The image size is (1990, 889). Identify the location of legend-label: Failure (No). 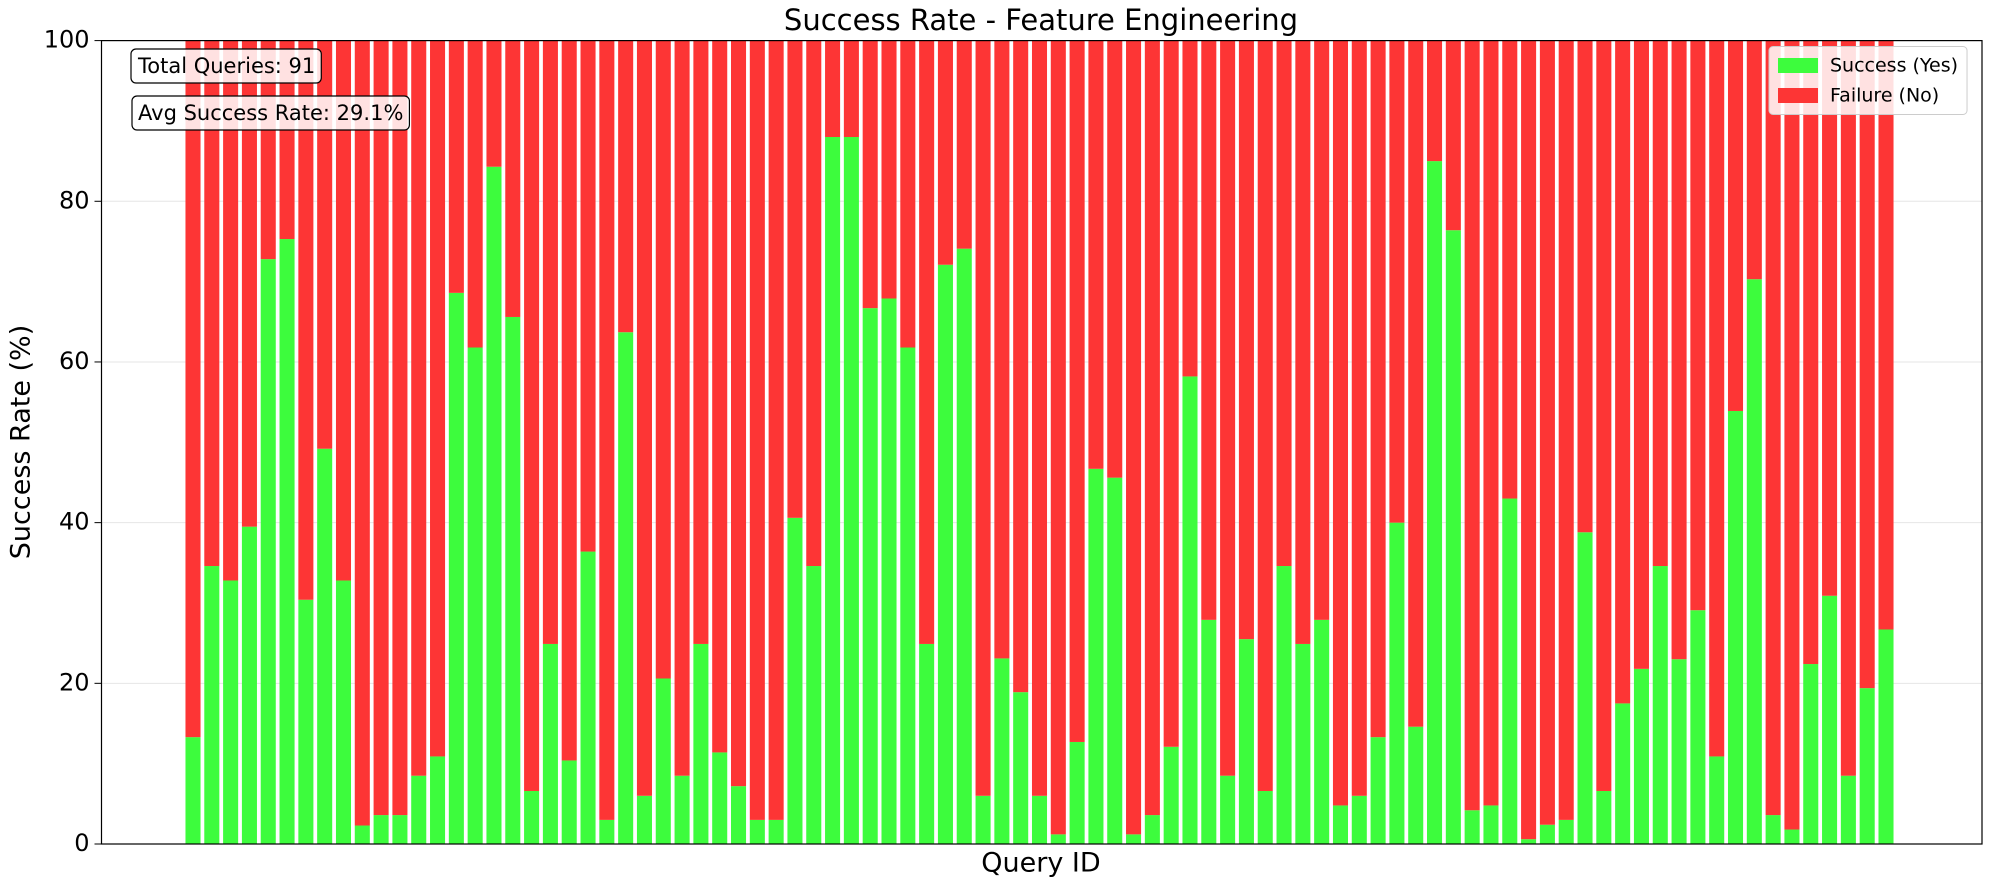
(1884, 96).